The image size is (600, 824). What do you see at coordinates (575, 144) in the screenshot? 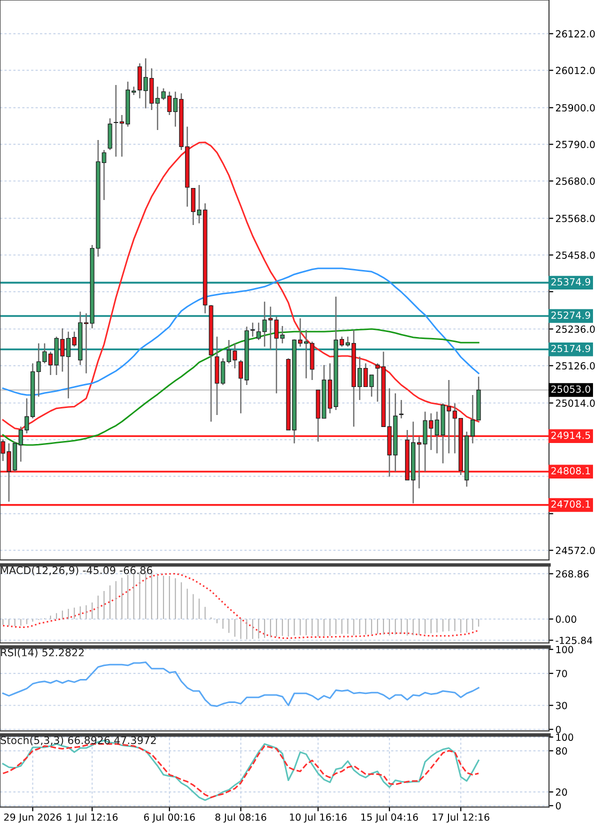
I see `y-tick-label: 25790.0` at bounding box center [575, 144].